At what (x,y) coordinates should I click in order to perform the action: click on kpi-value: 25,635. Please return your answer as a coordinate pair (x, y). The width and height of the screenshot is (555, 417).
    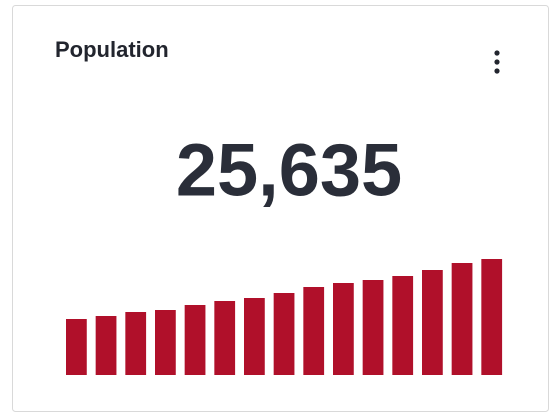
    Looking at the image, I should click on (289, 170).